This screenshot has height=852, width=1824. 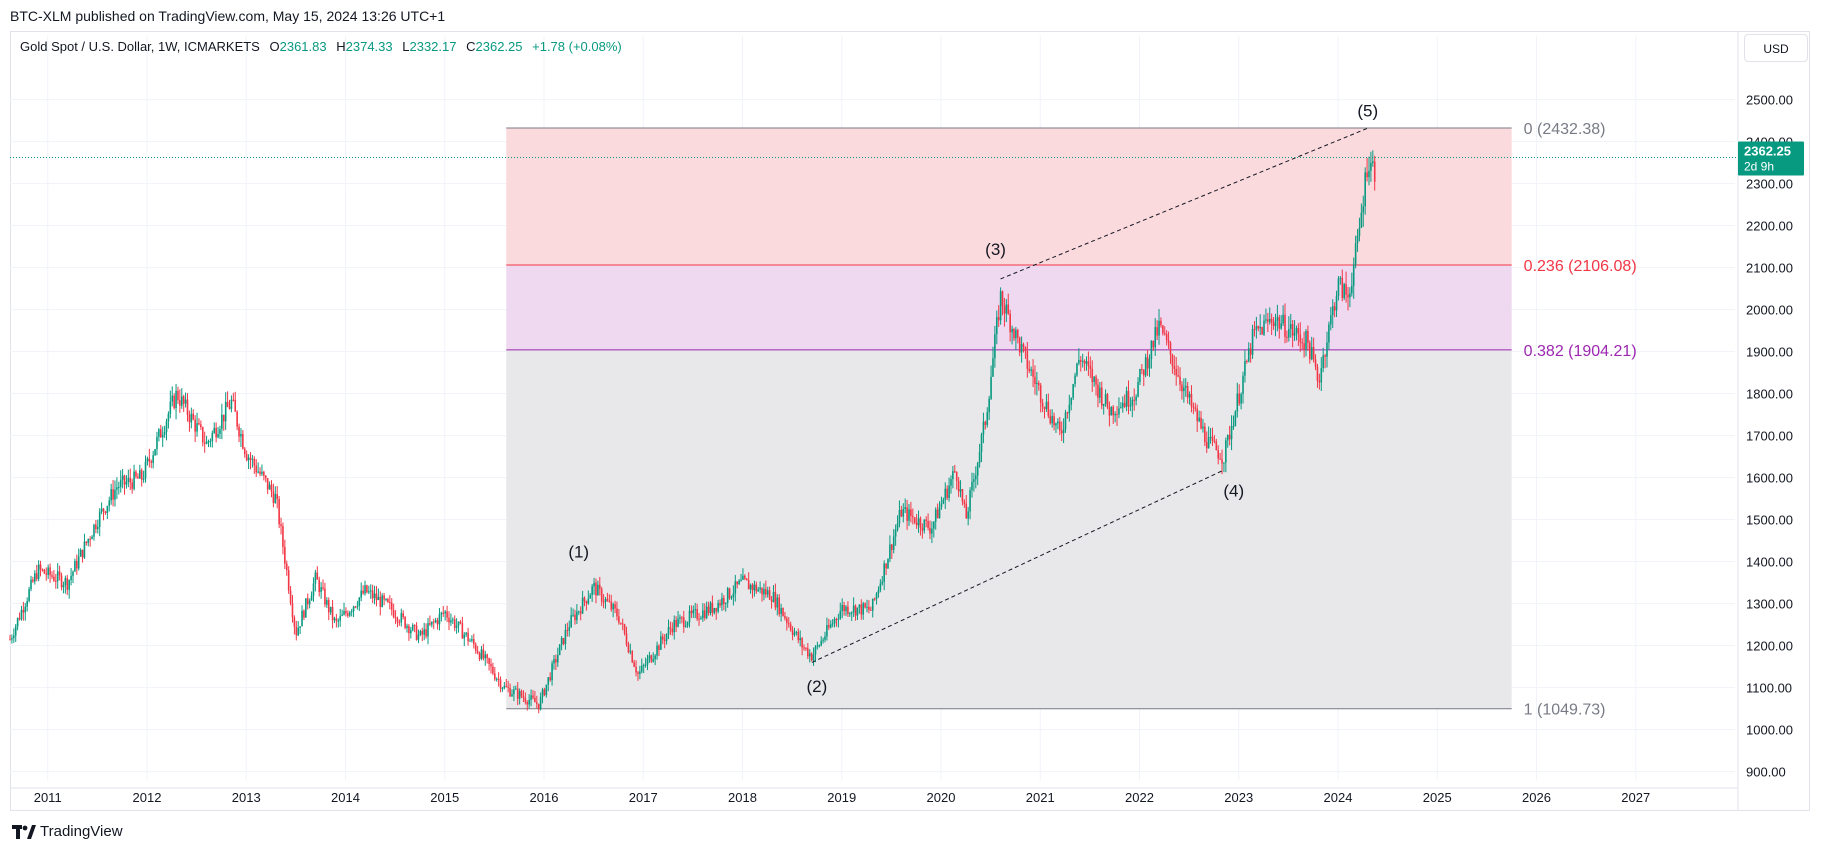 What do you see at coordinates (1776, 48) in the screenshot?
I see `currency-button: USD` at bounding box center [1776, 48].